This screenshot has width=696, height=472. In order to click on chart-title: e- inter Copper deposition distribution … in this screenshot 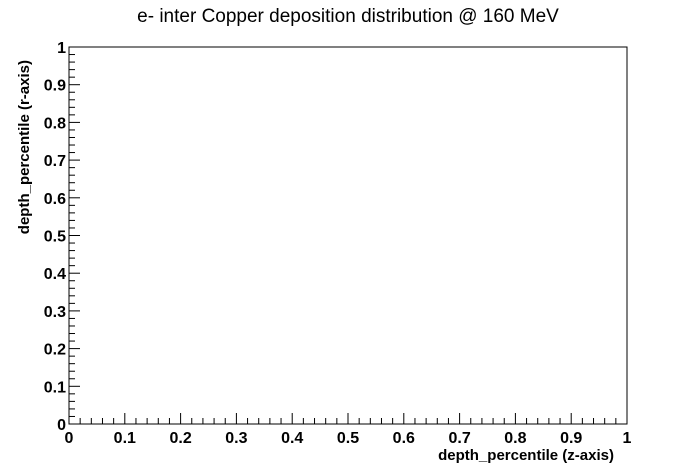, I will do `click(348, 16)`.